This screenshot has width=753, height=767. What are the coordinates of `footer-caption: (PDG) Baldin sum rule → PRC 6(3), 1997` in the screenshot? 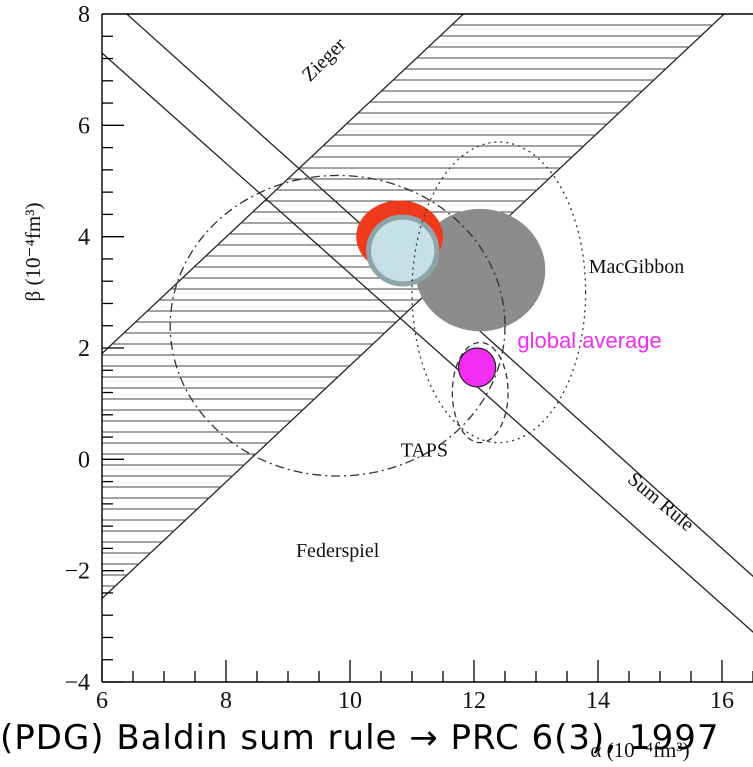 It's located at (360, 738).